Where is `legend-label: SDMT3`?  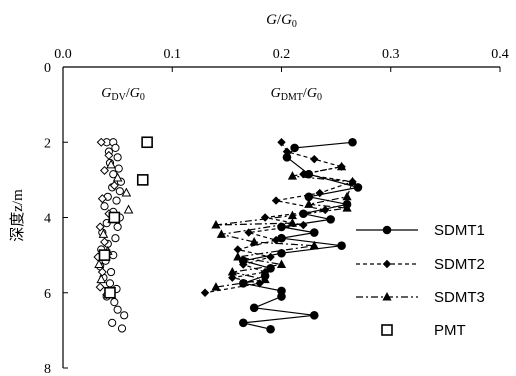 legend-label: SDMT3 is located at coordinates (459, 297).